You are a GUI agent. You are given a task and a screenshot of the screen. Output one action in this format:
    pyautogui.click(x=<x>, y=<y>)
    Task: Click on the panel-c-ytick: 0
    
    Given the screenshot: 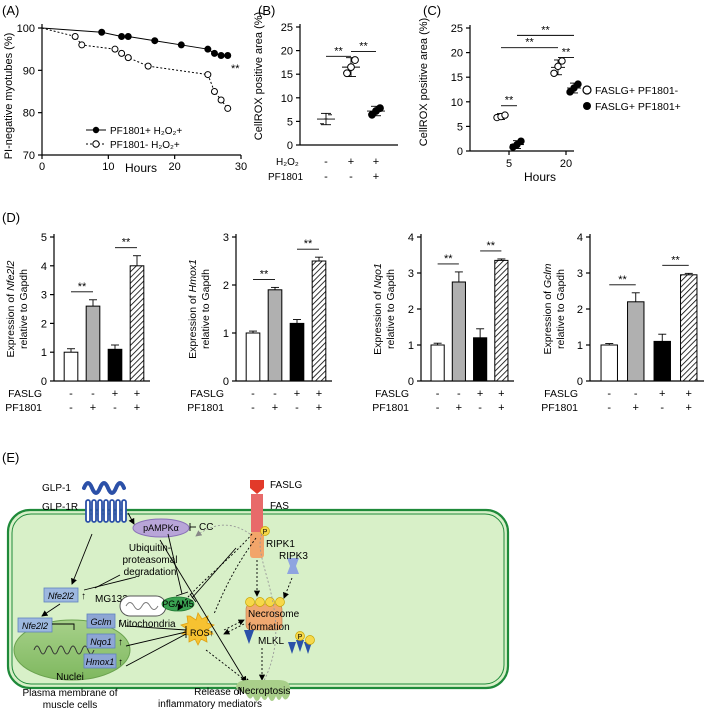 What is the action you would take?
    pyautogui.click(x=460, y=152)
    